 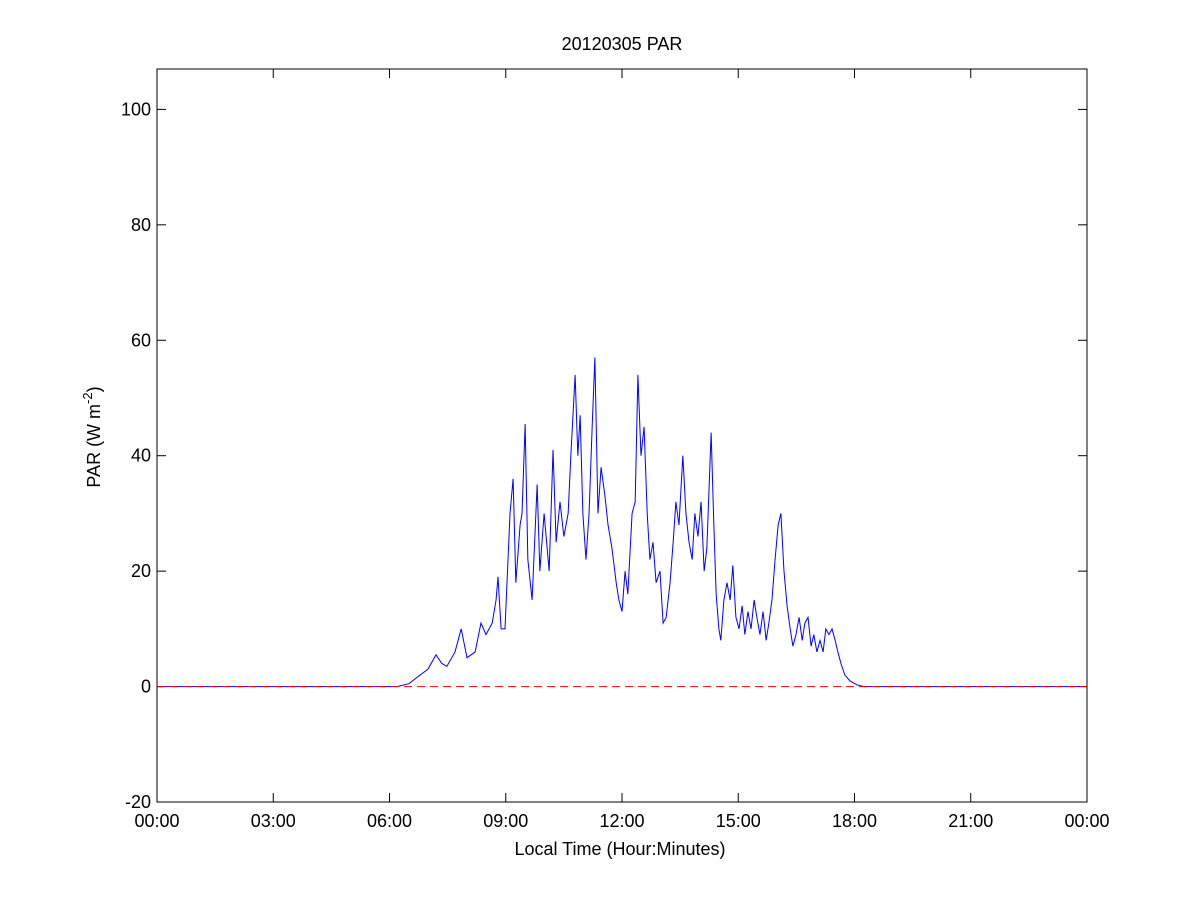 What do you see at coordinates (141, 340) in the screenshot?
I see `y-tick-label: 60` at bounding box center [141, 340].